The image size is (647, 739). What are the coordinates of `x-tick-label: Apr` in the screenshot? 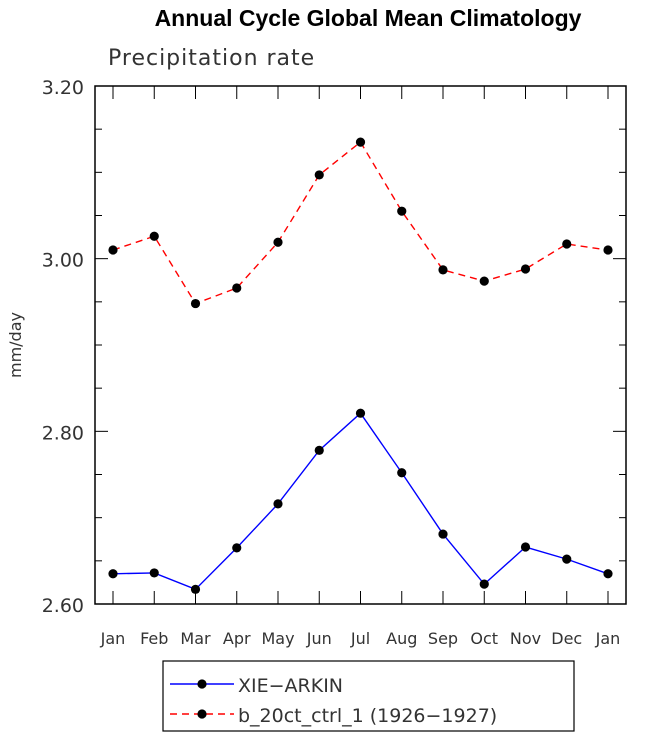 It's located at (237, 638).